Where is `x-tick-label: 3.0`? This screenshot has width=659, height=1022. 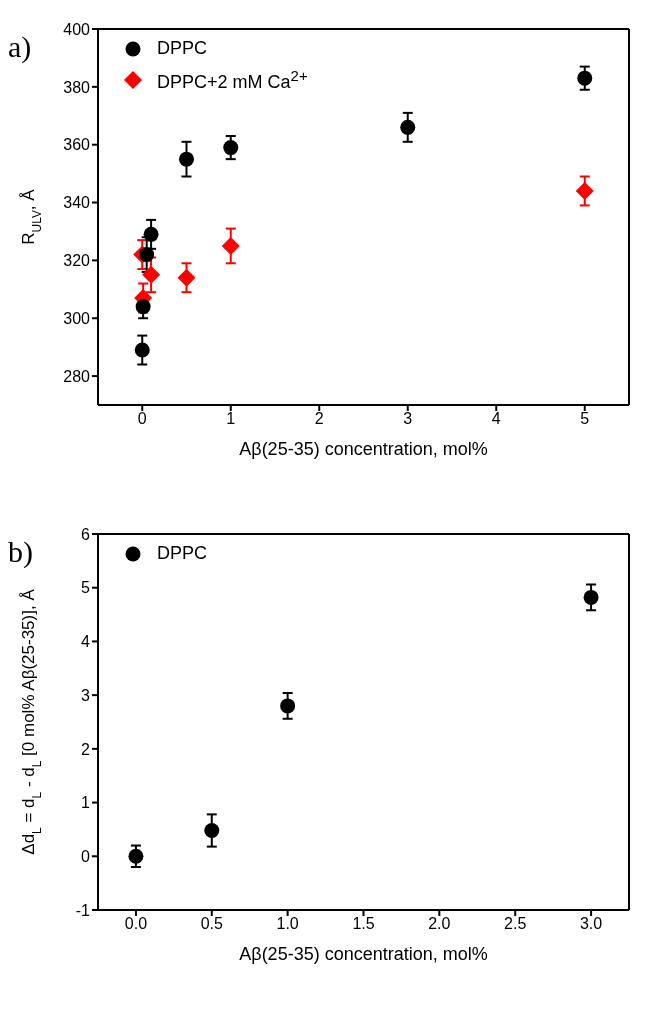 x-tick-label: 3.0 is located at coordinates (591, 924).